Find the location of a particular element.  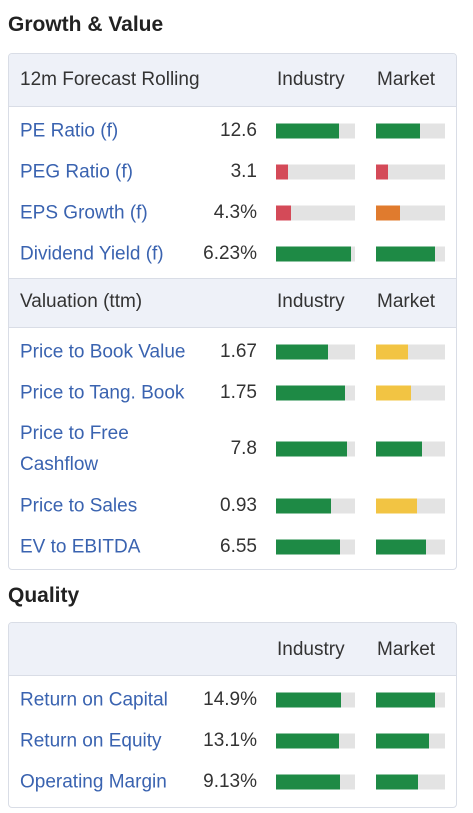

metric-value: 7.8 is located at coordinates (243, 448).